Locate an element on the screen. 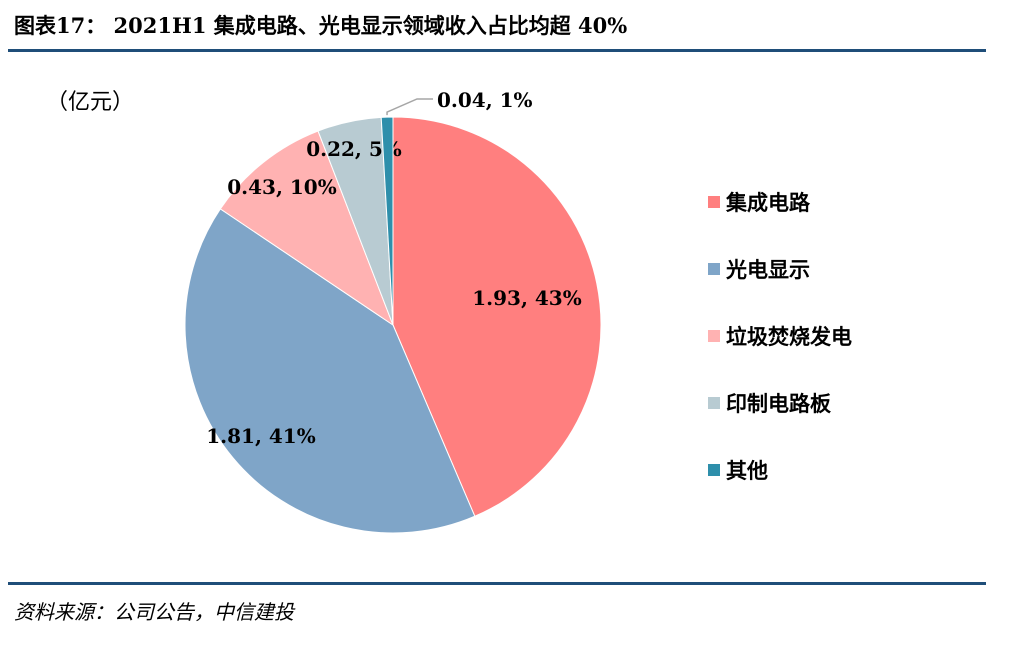  slice-waste-incineration is located at coordinates (307, 228).